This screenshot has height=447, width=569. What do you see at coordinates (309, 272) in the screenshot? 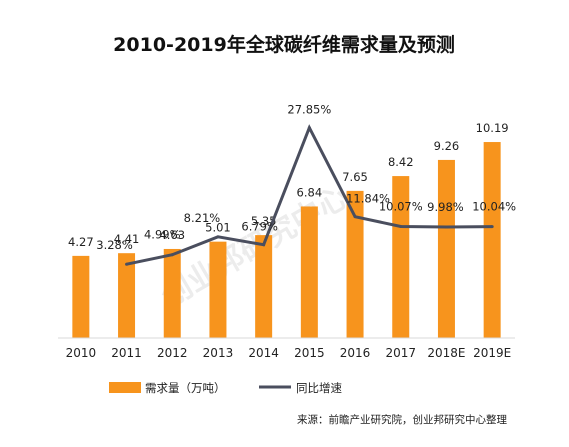
I see `bar-2015` at bounding box center [309, 272].